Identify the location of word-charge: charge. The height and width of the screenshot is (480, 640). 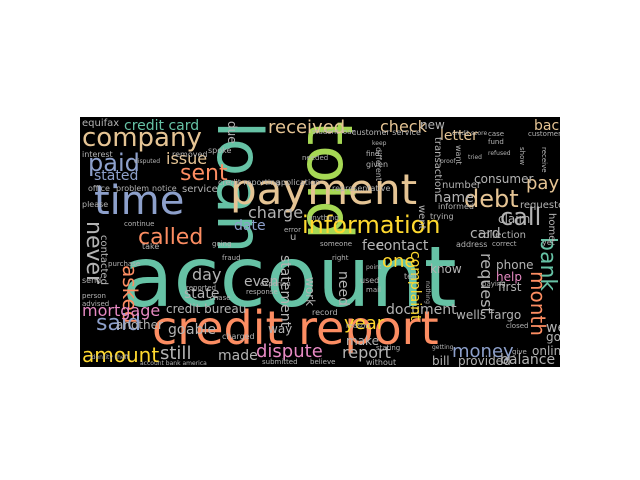
(276, 212).